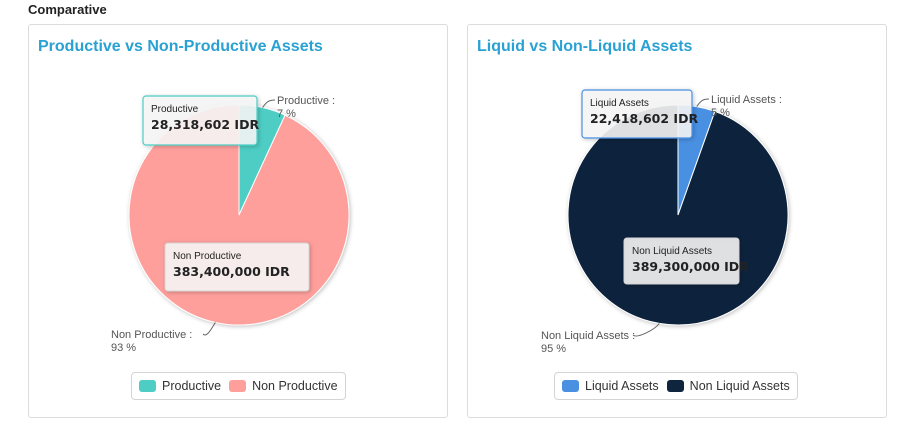 This screenshot has height=428, width=913. What do you see at coordinates (180, 46) in the screenshot?
I see `chart-title: Productive vs Non-Productive Assets` at bounding box center [180, 46].